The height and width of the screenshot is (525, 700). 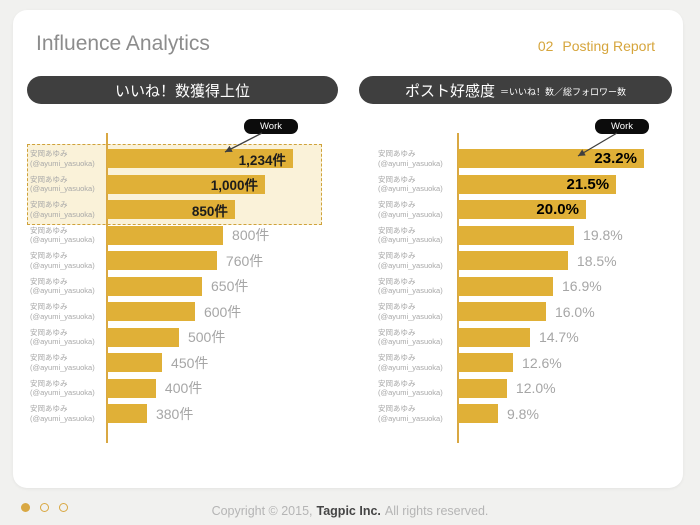 I want to click on bar: 23.2%, so click(x=551, y=159).